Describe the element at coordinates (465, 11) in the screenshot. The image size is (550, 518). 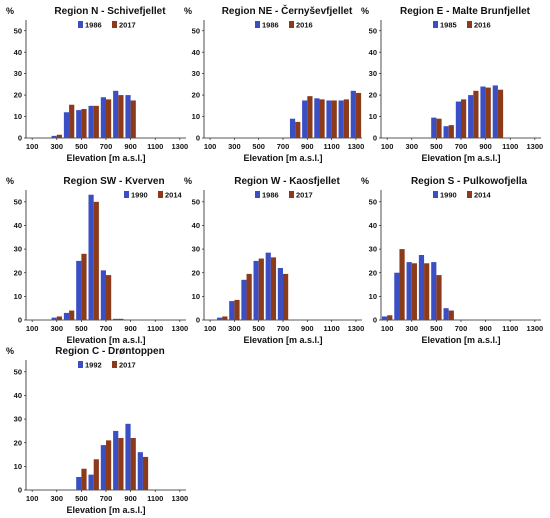
I see `chart-title: Region E - Malte Brunfjellet` at that location.